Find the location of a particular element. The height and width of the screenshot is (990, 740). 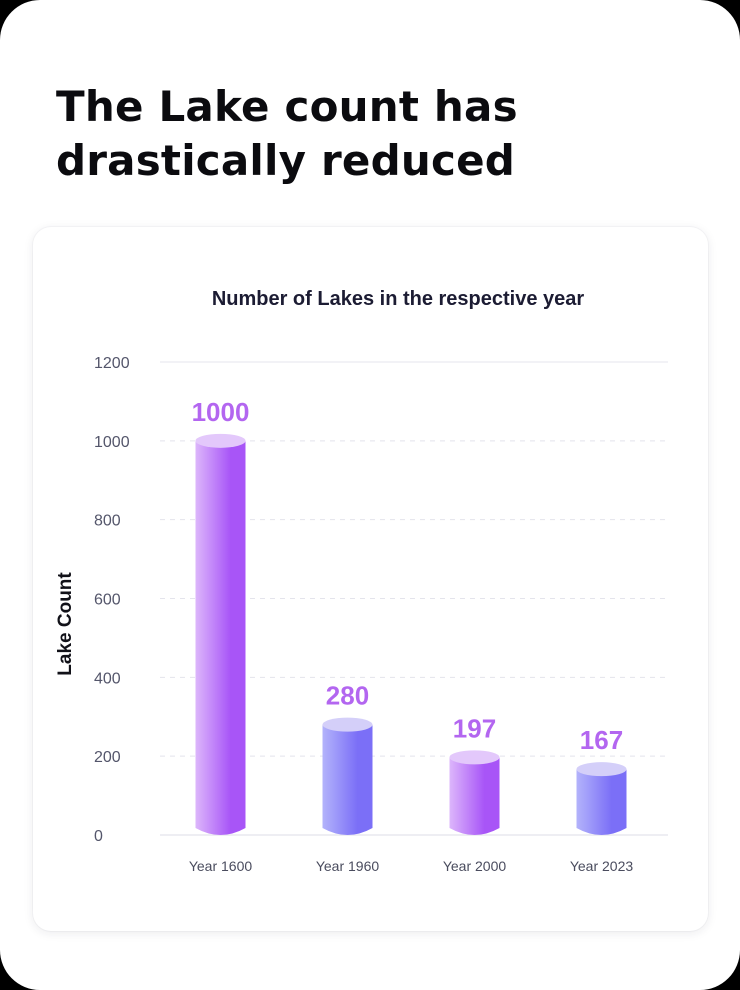

y-tick-label: 1200 is located at coordinates (112, 363).